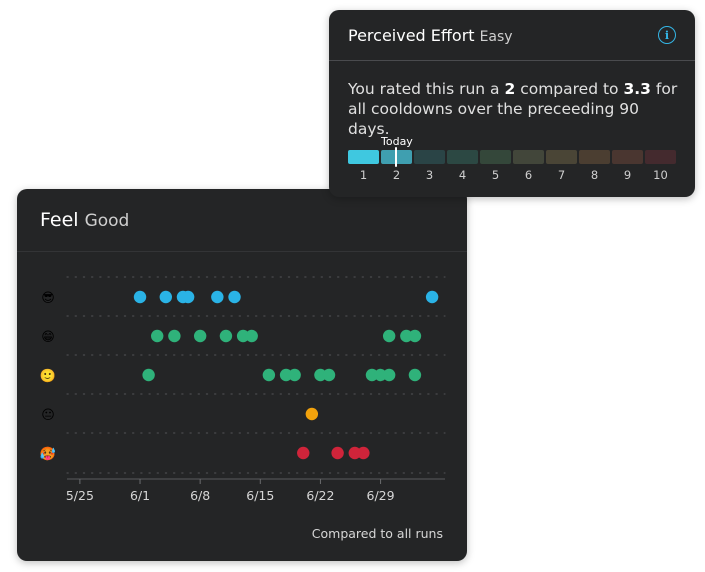 This screenshot has width=705, height=572. I want to click on effort-scale-label: 9, so click(627, 175).